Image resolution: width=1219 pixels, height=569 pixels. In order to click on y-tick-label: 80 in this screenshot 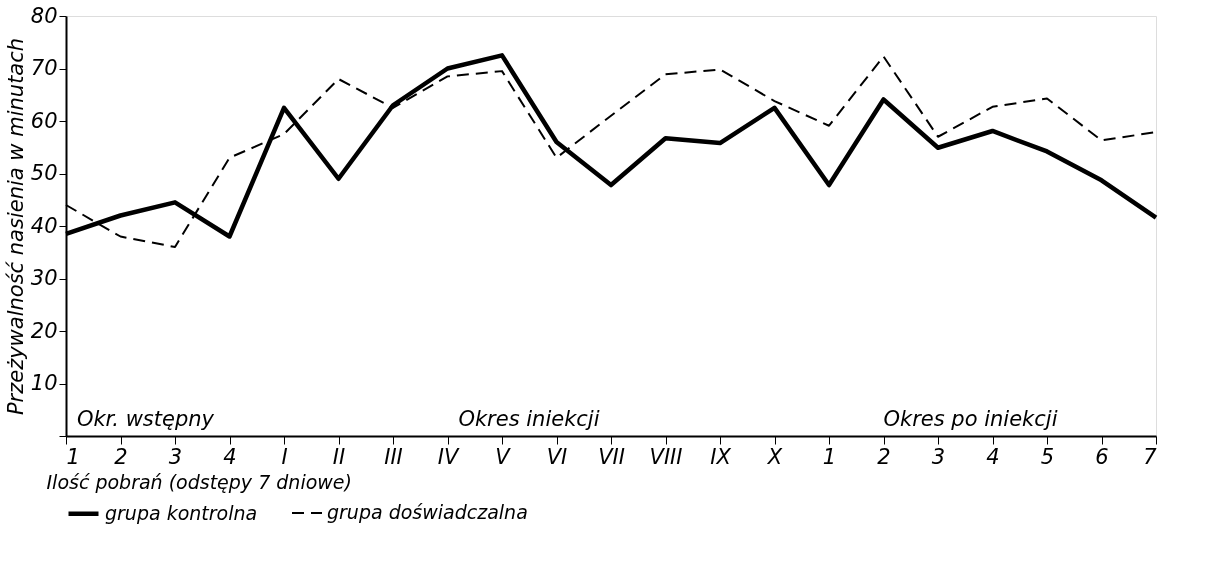, I will do `click(44, 15)`.